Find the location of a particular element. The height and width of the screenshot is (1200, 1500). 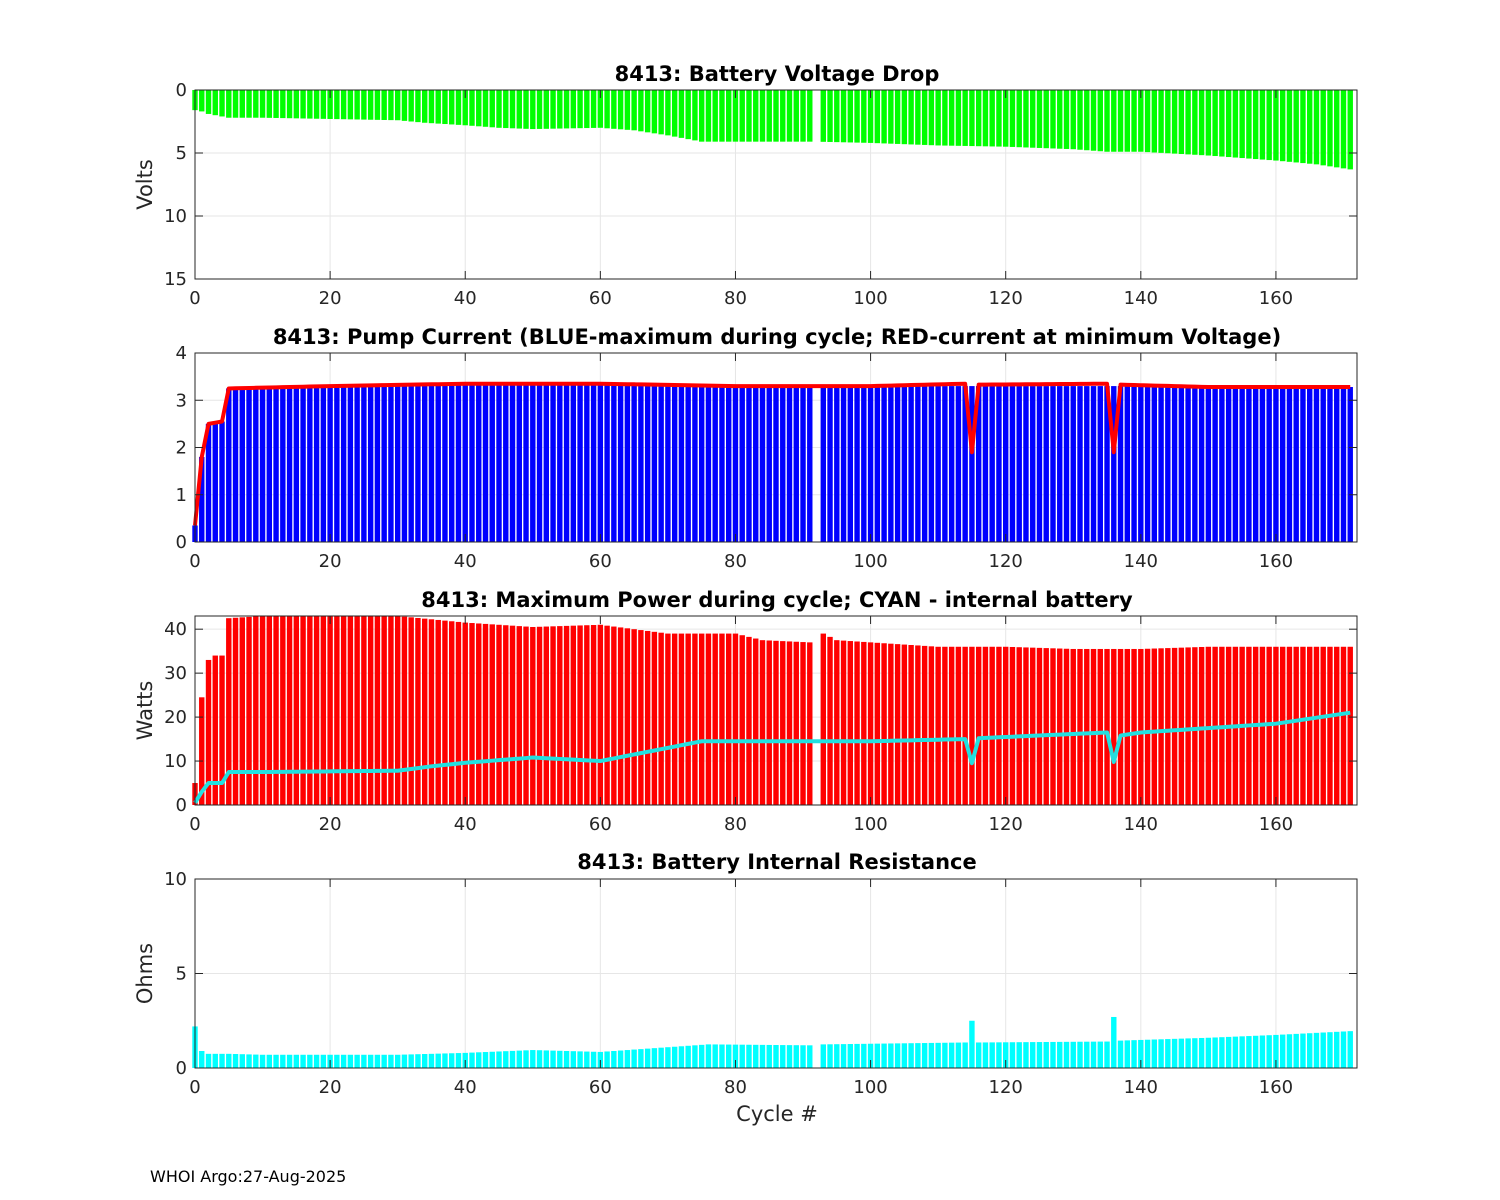

internal-resistance-ylabel: Ohms is located at coordinates (145, 973).